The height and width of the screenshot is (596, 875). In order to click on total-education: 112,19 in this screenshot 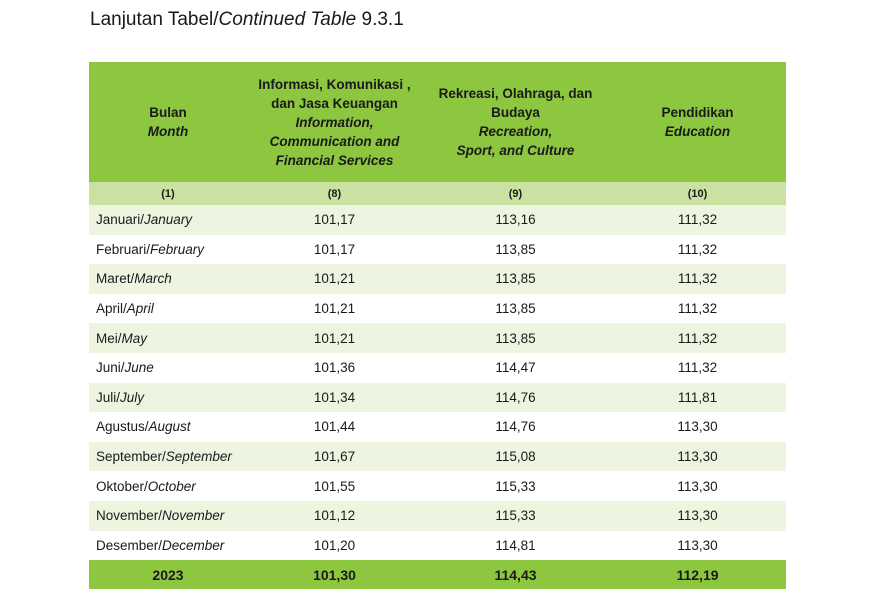, I will do `click(697, 575)`.